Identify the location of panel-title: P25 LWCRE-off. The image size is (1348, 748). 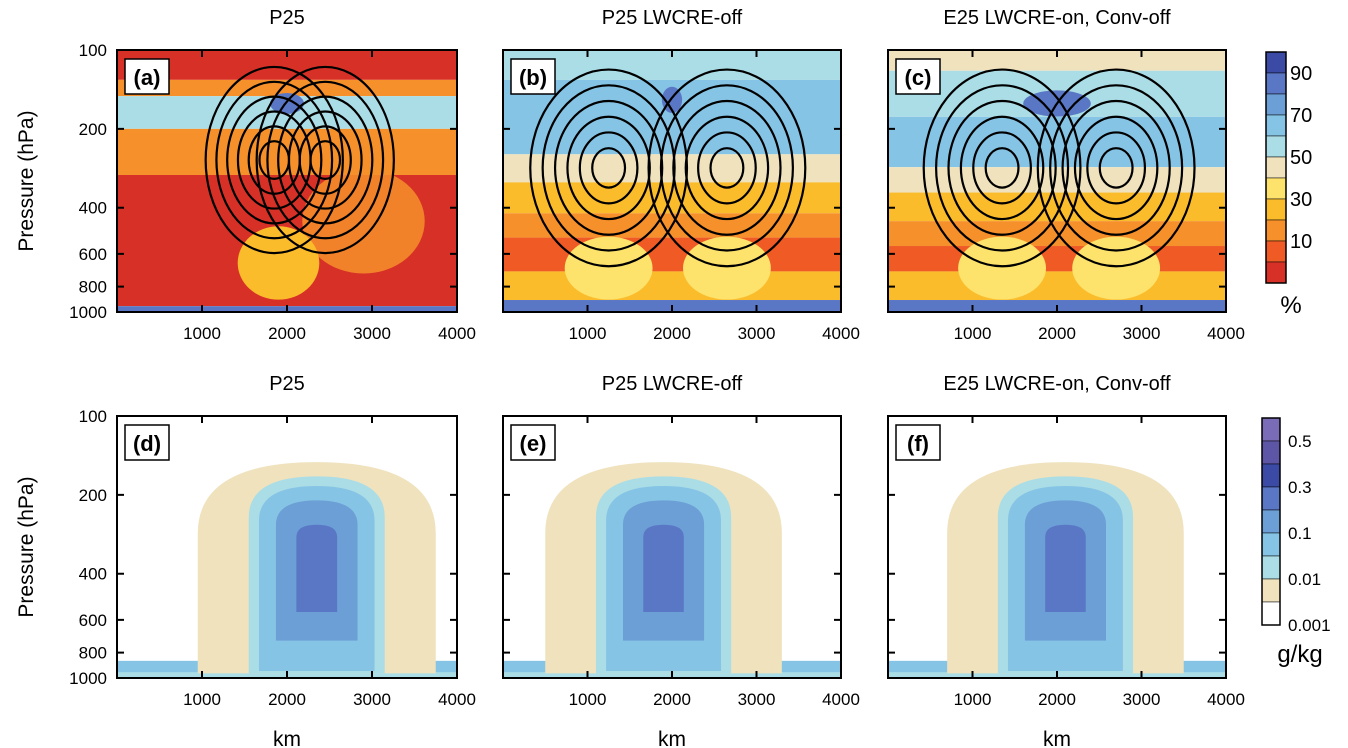
(672, 18).